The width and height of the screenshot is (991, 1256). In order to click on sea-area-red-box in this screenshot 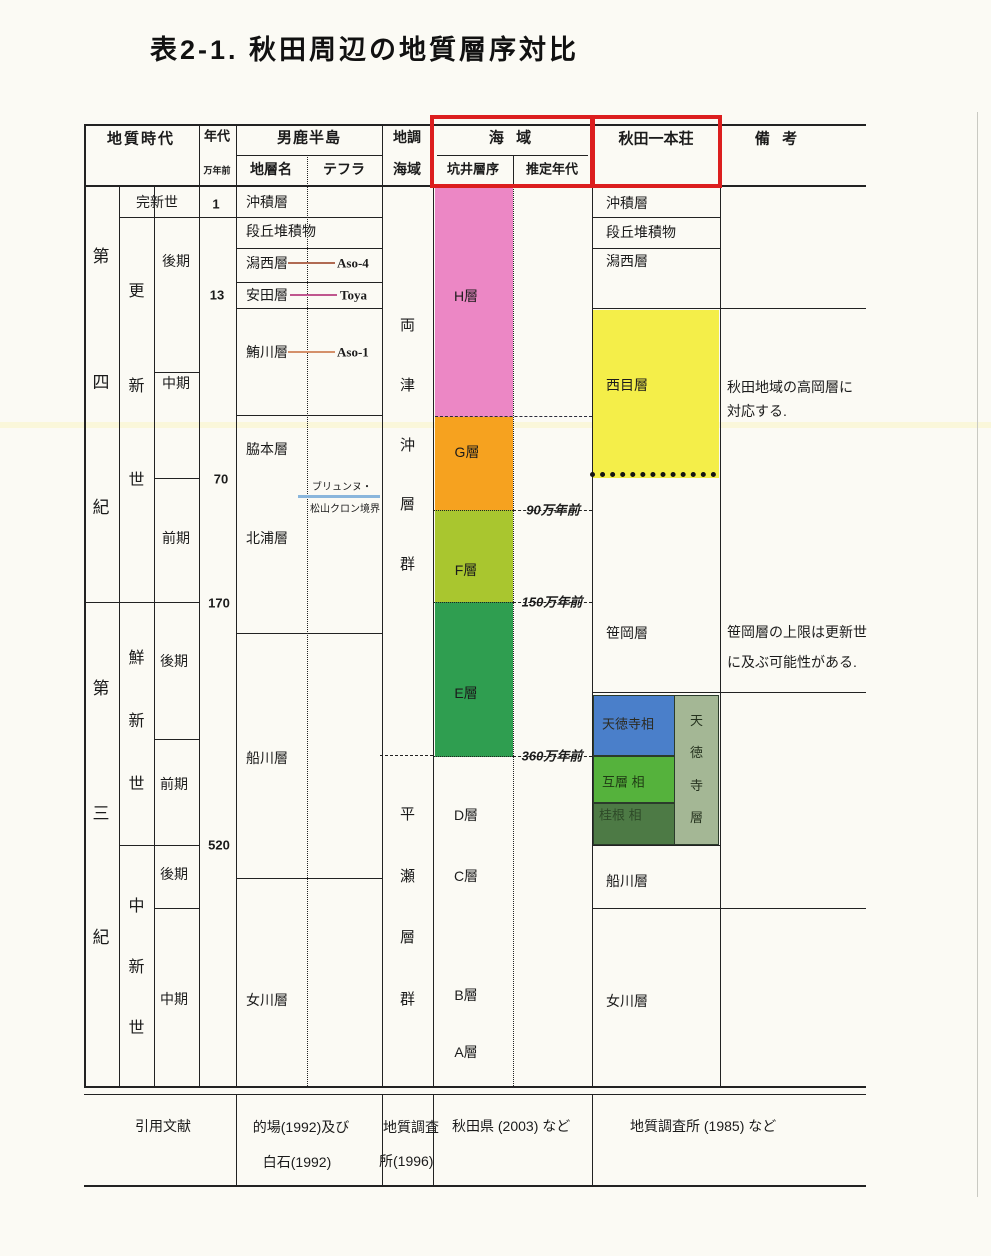, I will do `click(512, 151)`.